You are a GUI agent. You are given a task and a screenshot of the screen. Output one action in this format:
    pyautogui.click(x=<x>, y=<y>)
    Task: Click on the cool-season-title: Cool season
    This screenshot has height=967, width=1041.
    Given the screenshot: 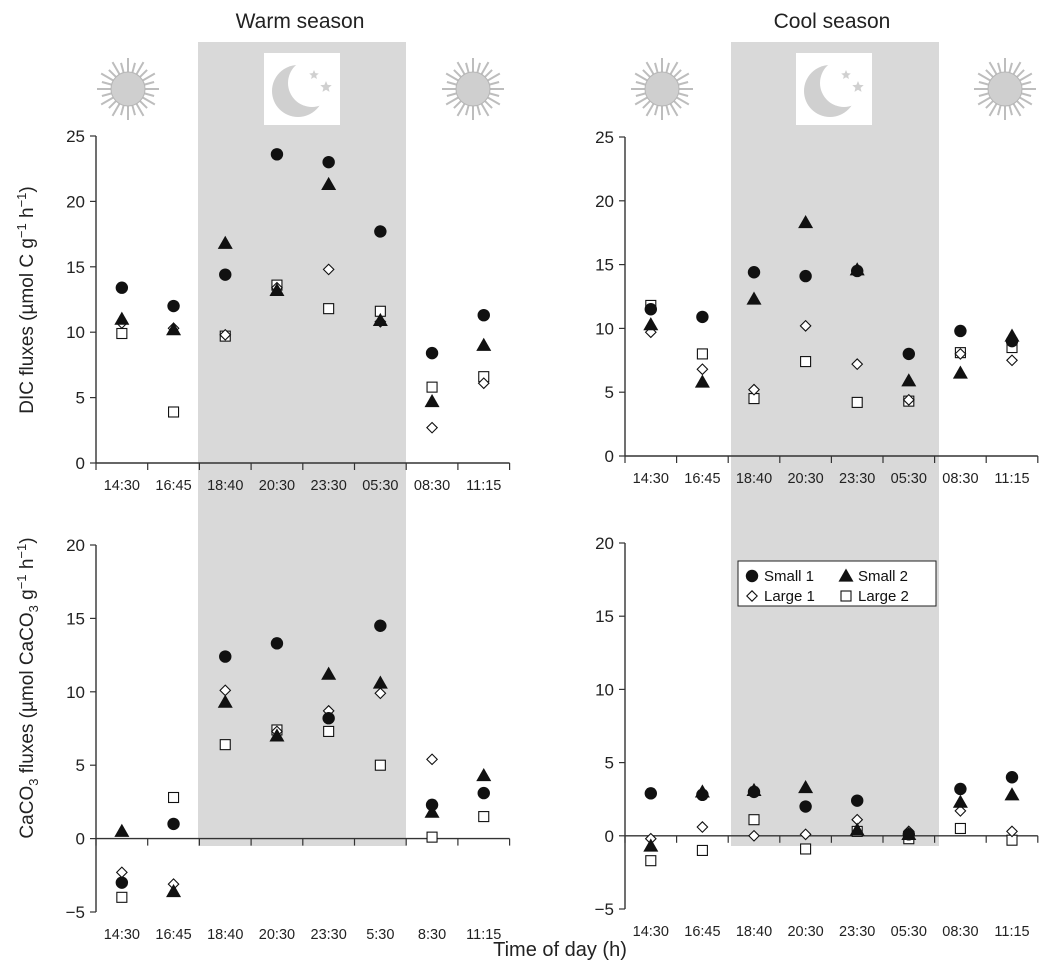 What is the action you would take?
    pyautogui.click(x=832, y=21)
    